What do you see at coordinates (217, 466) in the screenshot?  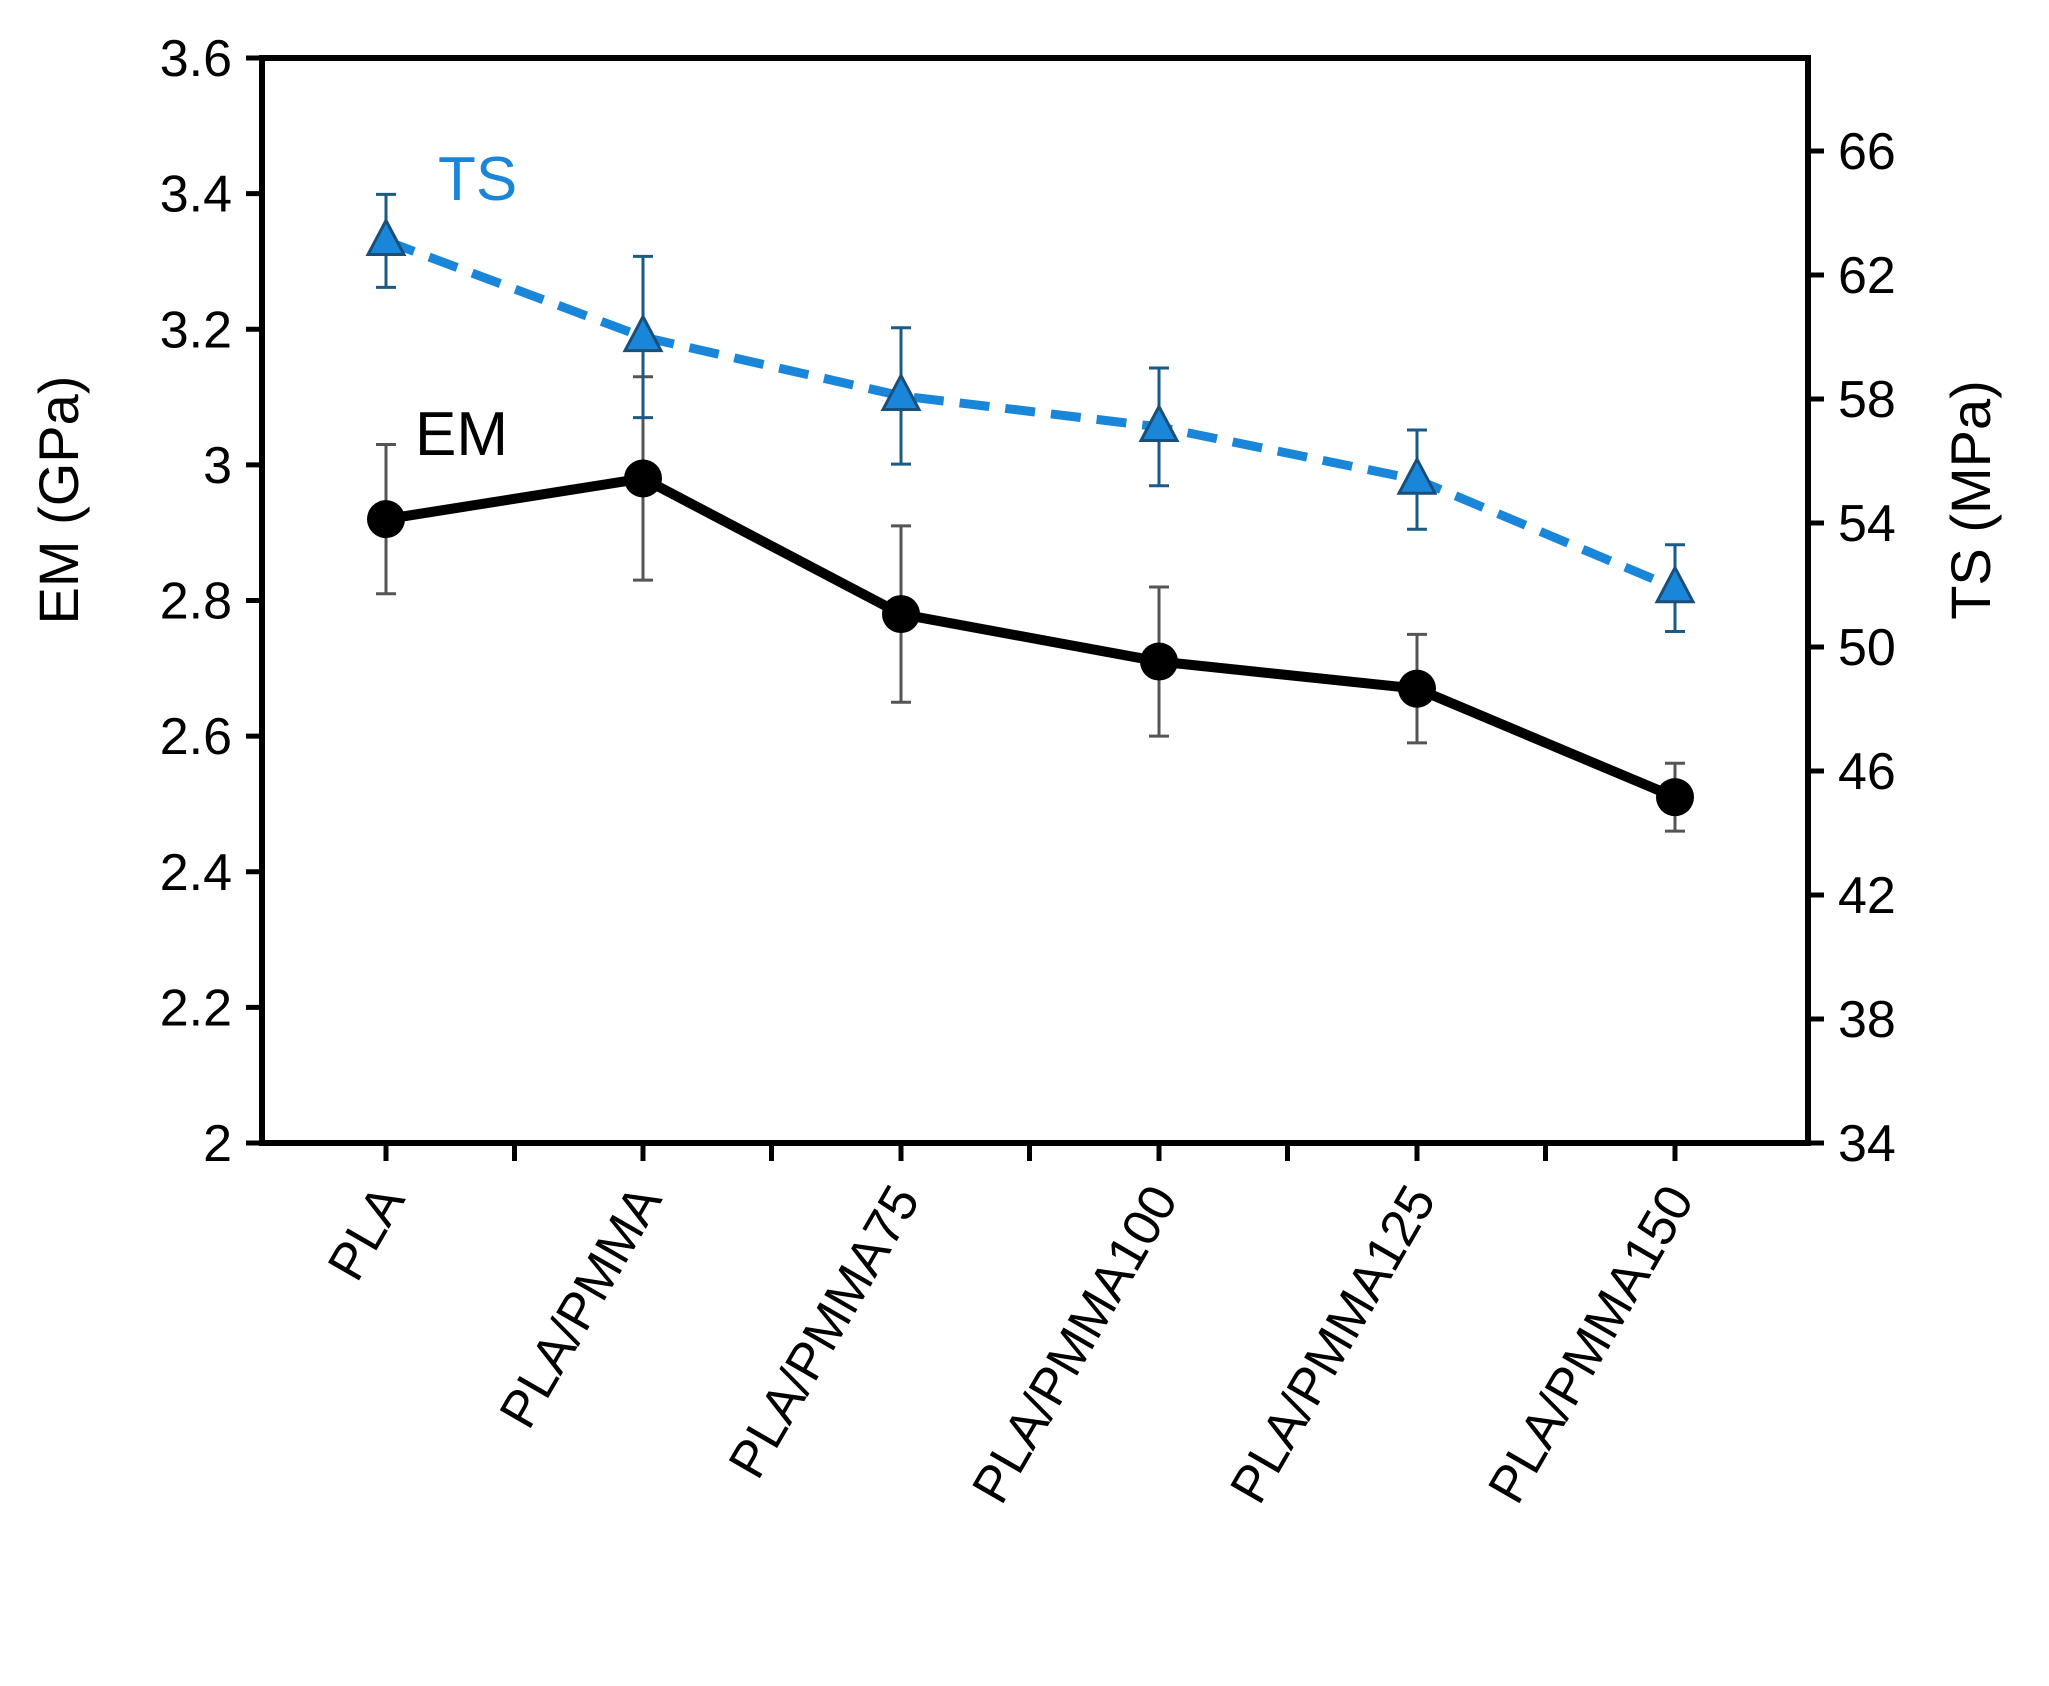 I see `left-tick-label: 3` at bounding box center [217, 466].